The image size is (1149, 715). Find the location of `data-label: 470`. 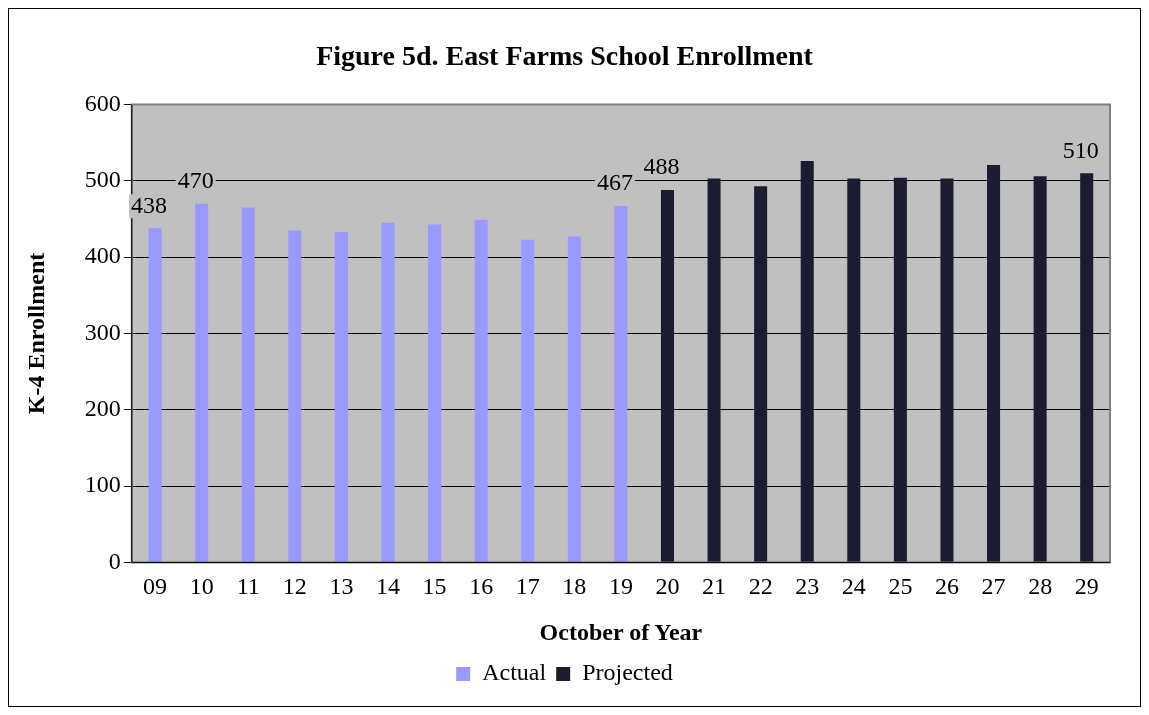

data-label: 470 is located at coordinates (195, 180).